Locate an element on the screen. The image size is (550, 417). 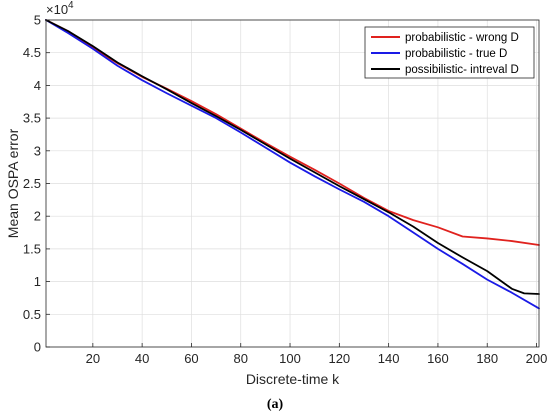
y-tick-label: 4.5 is located at coordinates (32, 52).